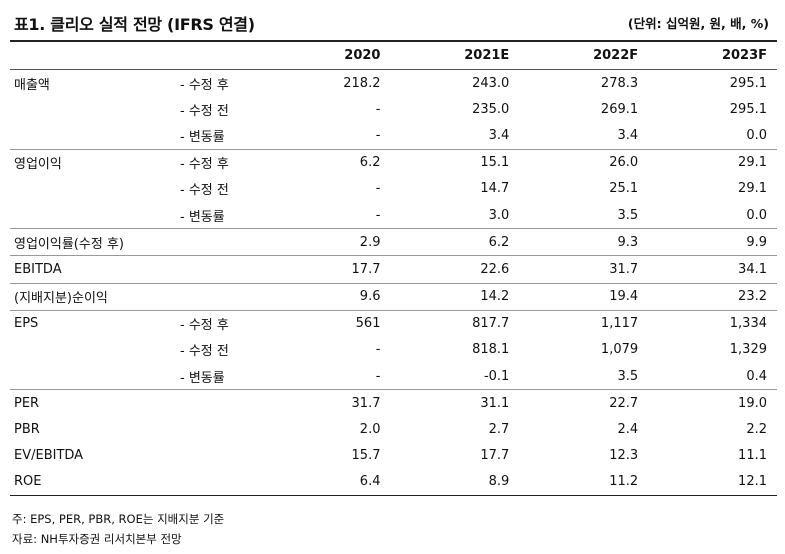 The width and height of the screenshot is (785, 554). Describe the element at coordinates (335, 482) in the screenshot. I see `cell-value: 6.4` at that location.